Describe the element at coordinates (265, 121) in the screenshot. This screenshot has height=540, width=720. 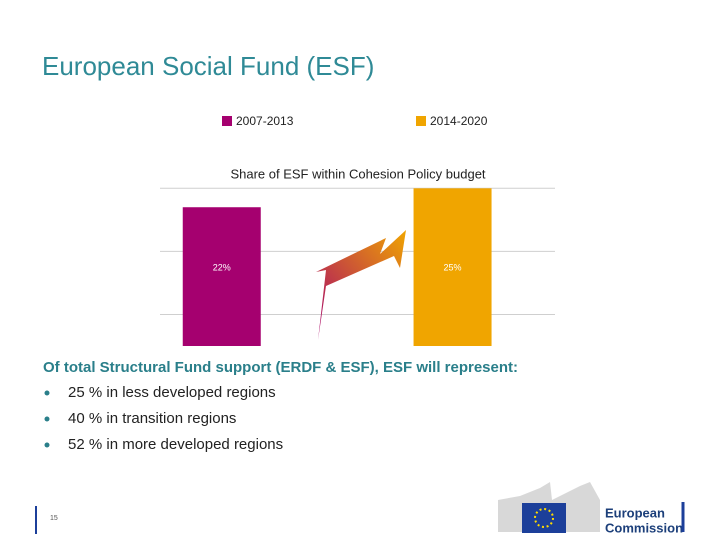
I see `legend-label: 2007-2013` at that location.